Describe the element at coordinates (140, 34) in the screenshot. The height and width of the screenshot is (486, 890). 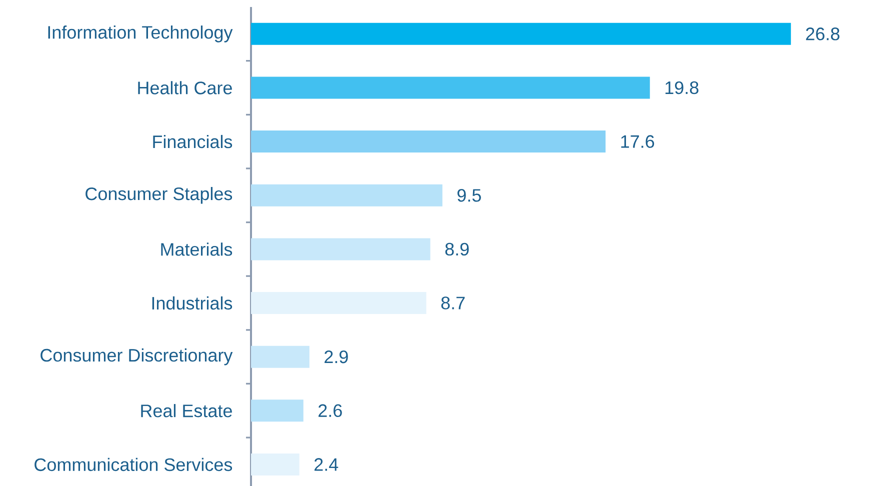
I see `y-tick-label: Information Technology` at that location.